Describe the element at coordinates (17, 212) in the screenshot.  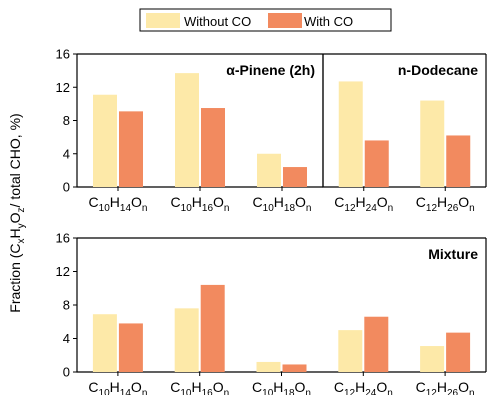
I see `y-axis-label: Fraction (CxHyOz/ total CHO, %)` at that location.